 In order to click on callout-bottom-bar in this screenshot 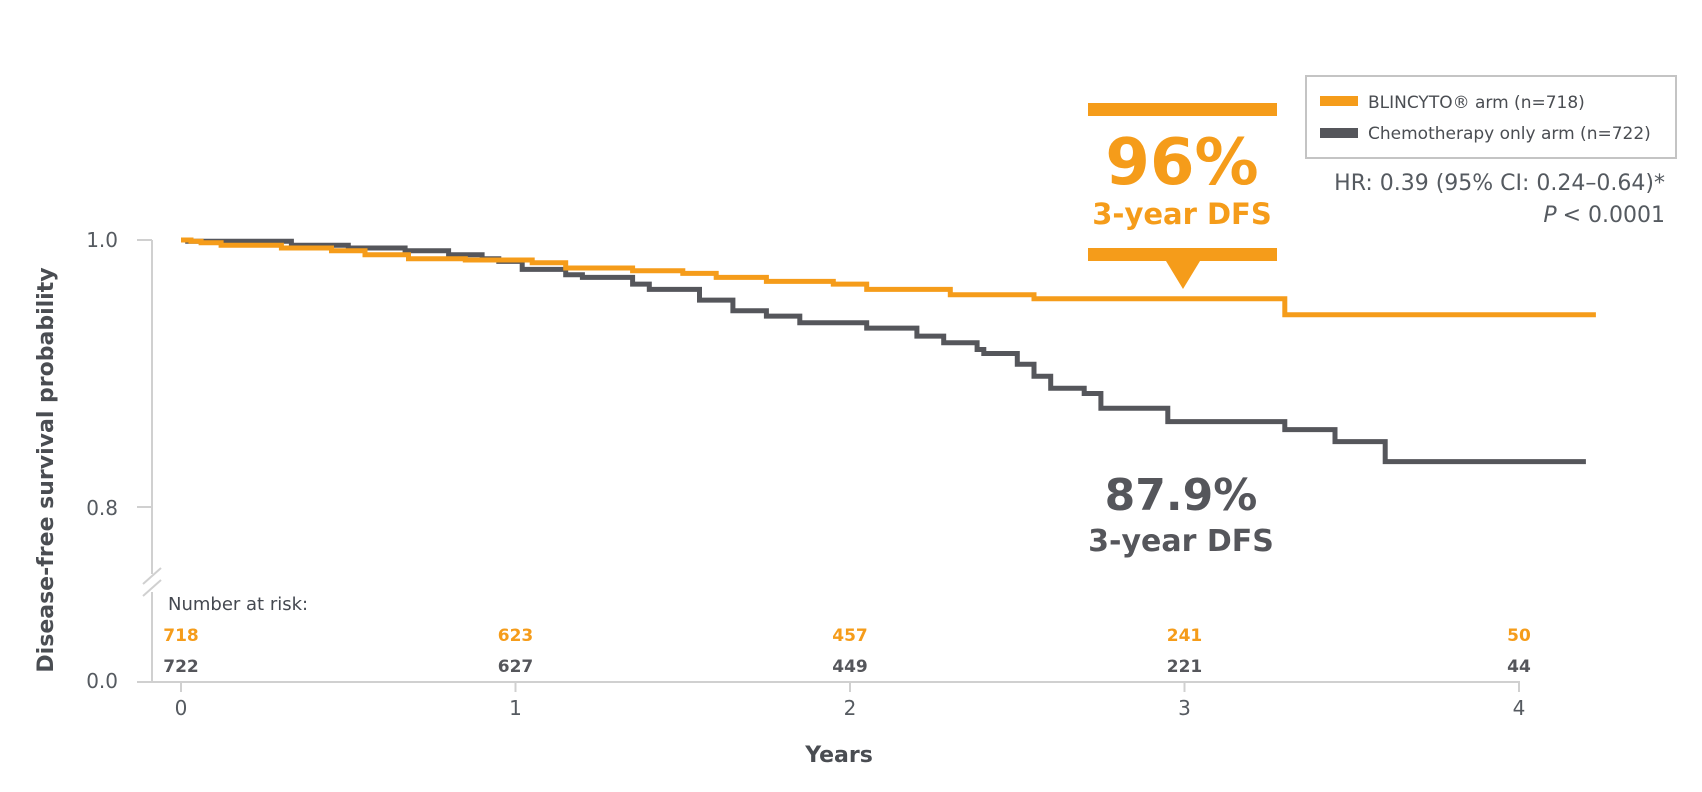, I will do `click(1182, 254)`.